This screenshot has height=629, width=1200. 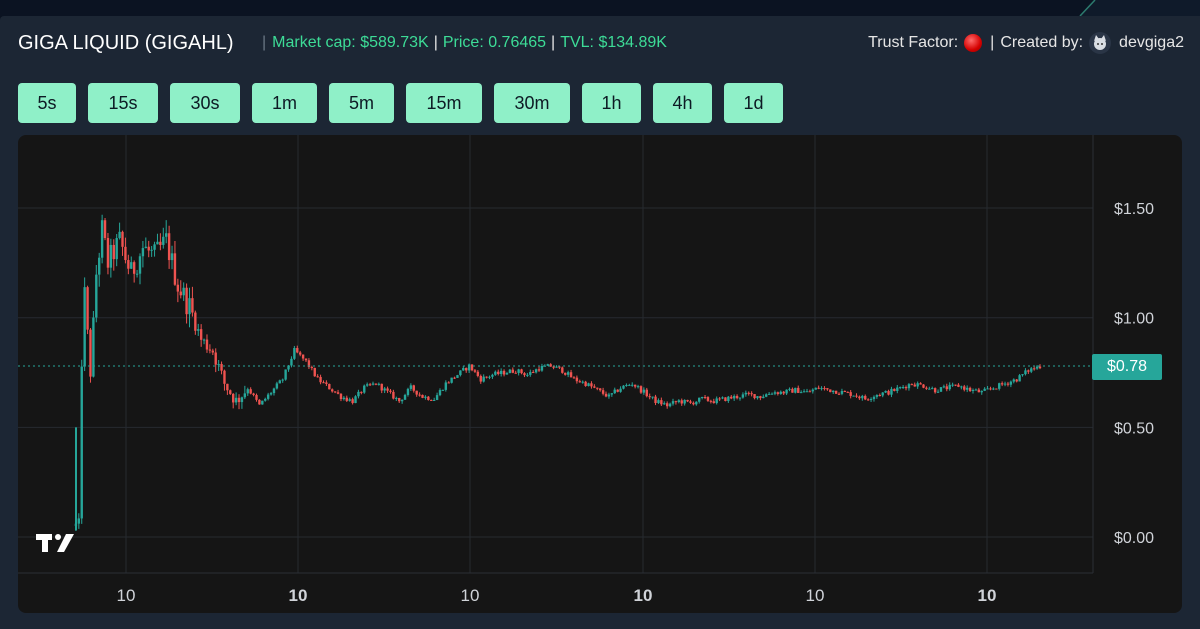 What do you see at coordinates (59, 543) in the screenshot?
I see `tradingview-logo-icon` at bounding box center [59, 543].